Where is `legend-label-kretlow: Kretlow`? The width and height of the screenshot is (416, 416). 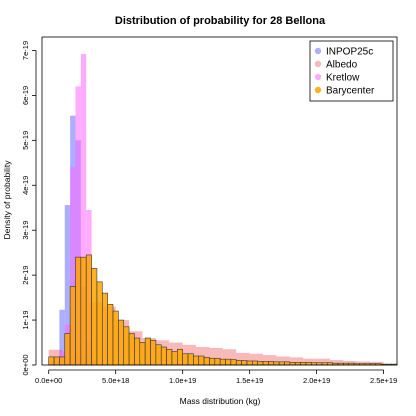 legend-label-kretlow: Kretlow is located at coordinates (343, 78).